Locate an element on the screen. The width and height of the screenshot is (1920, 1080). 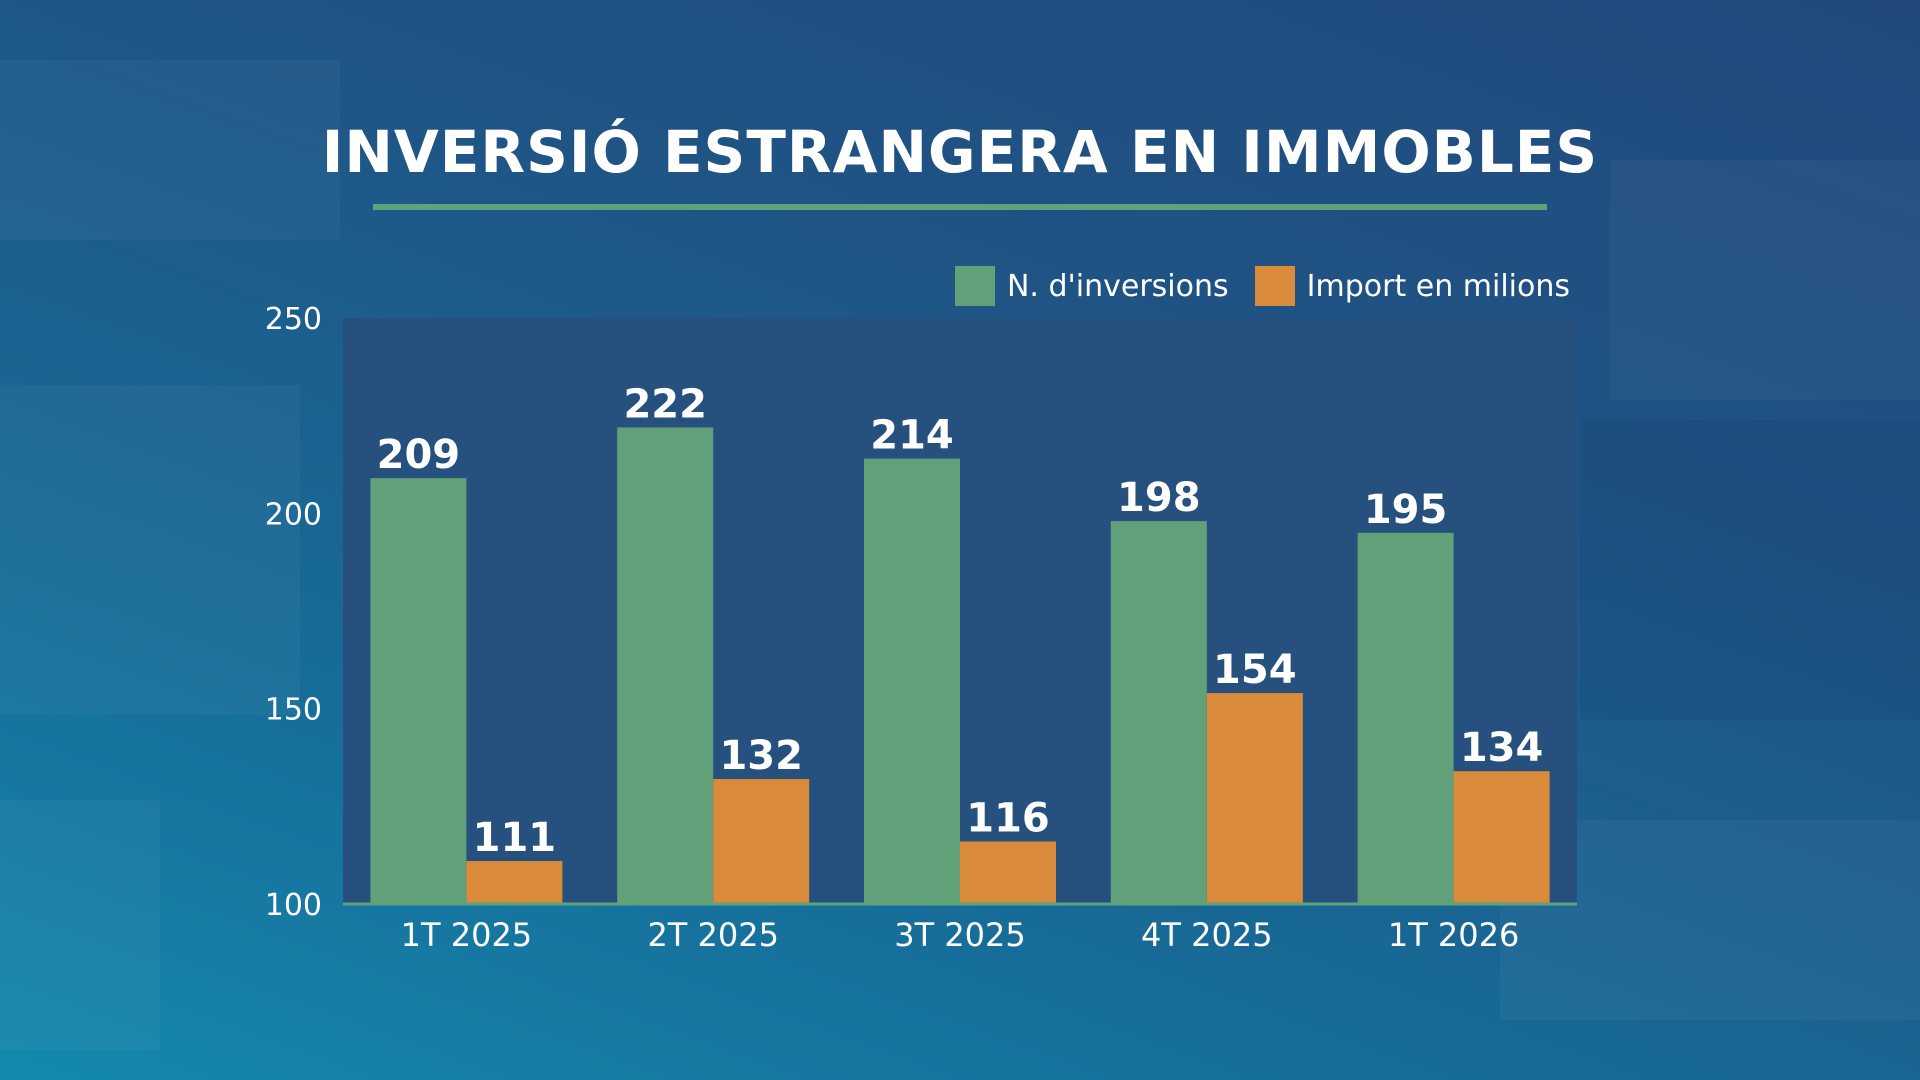
legend-swatch-inversions is located at coordinates (974, 286).